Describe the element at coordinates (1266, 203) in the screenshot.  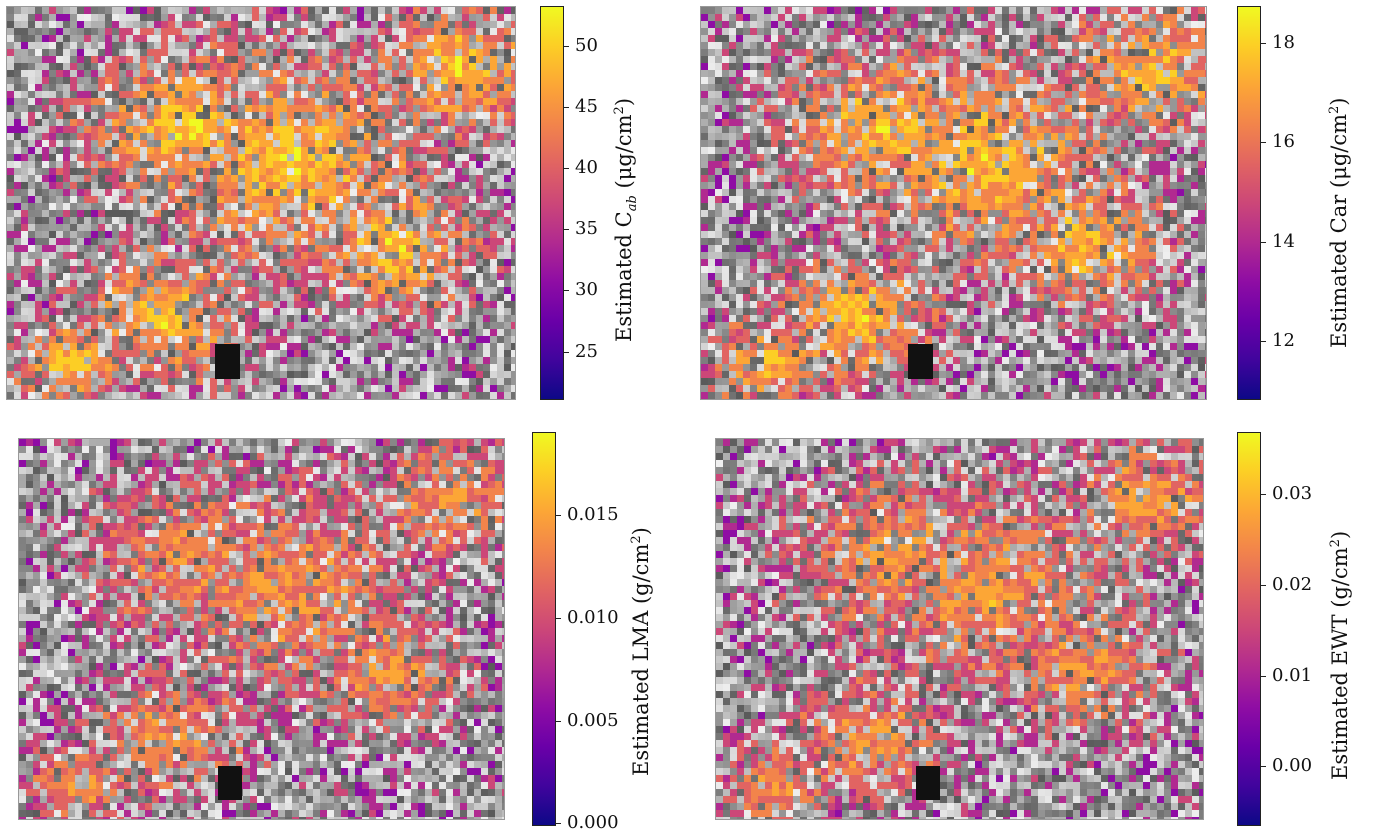
I see `car-colorbar: 18 16 14 12` at that location.